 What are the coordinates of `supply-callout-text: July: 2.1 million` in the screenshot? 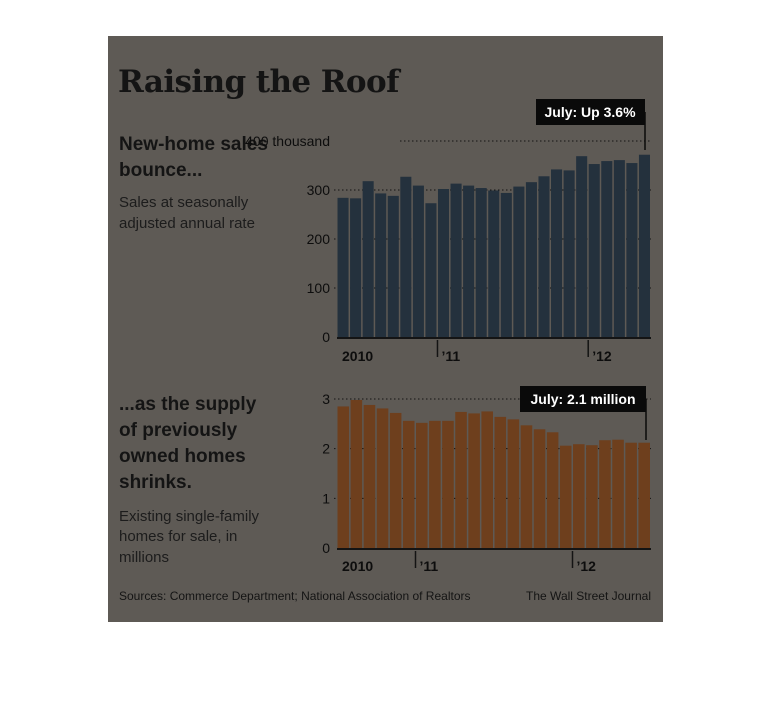 It's located at (582, 399).